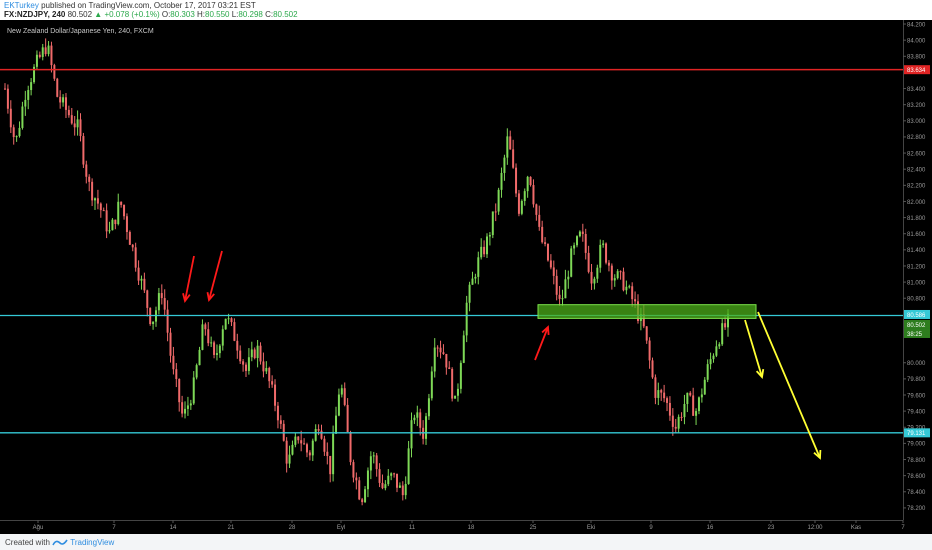 The height and width of the screenshot is (550, 932). Describe the element at coordinates (916, 170) in the screenshot. I see `price-tick-label: 82.400` at that location.